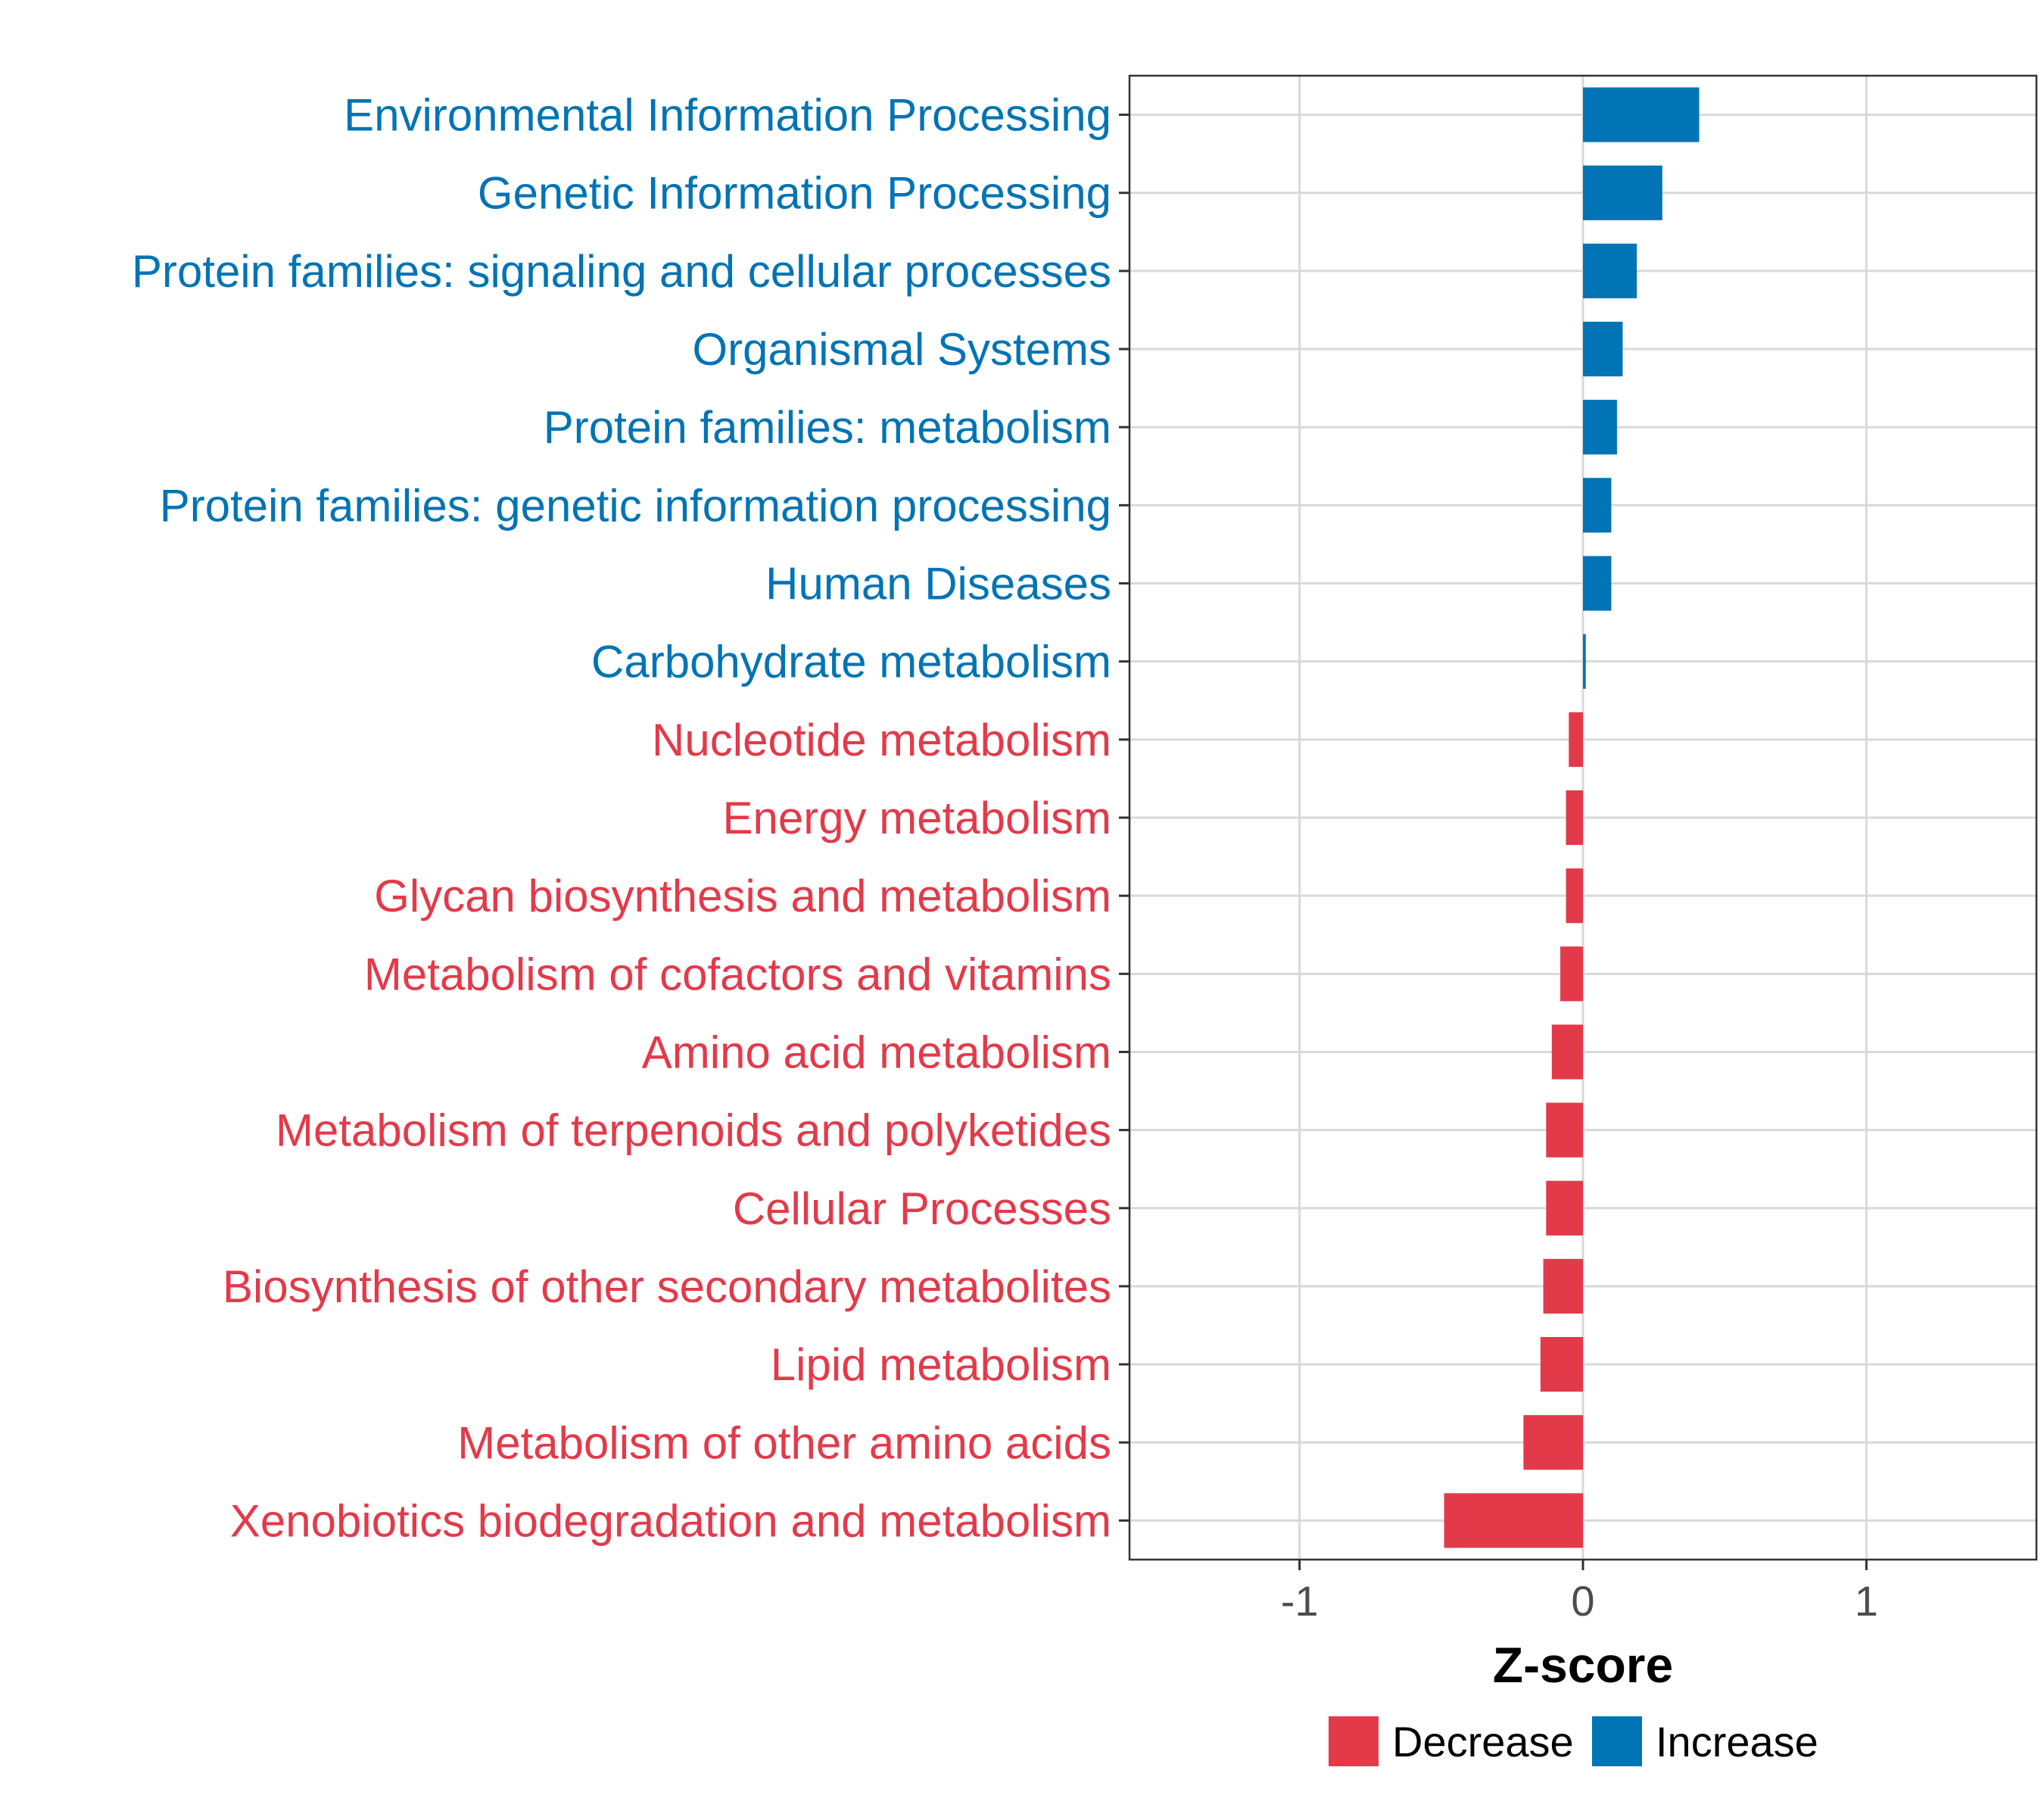 The height and width of the screenshot is (1817, 2044). What do you see at coordinates (876, 1052) in the screenshot?
I see `category-label: Amino acid metabolism` at bounding box center [876, 1052].